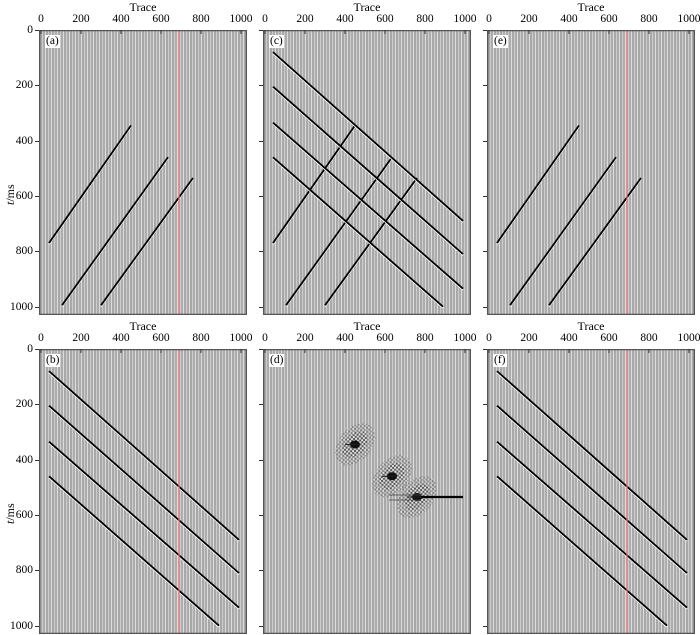 The image size is (700, 635). Describe the element at coordinates (500, 41) in the screenshot. I see `panel-label: (e)` at that location.